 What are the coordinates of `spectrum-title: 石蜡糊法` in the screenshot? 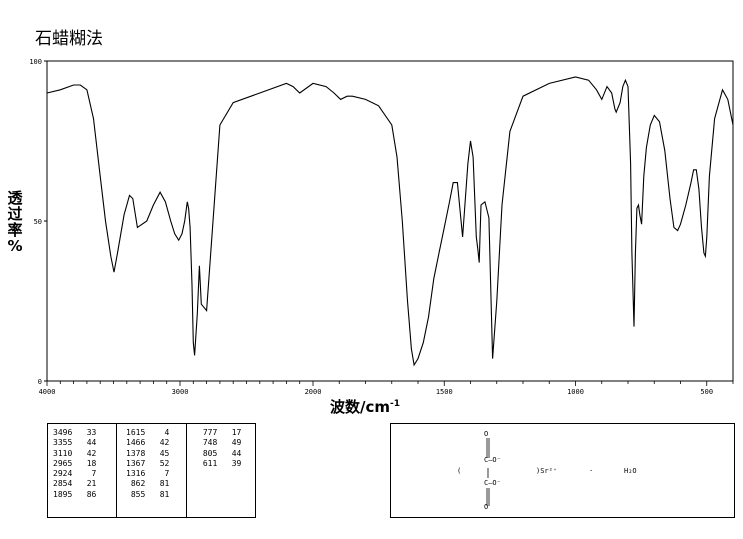 It's located at (69, 39).